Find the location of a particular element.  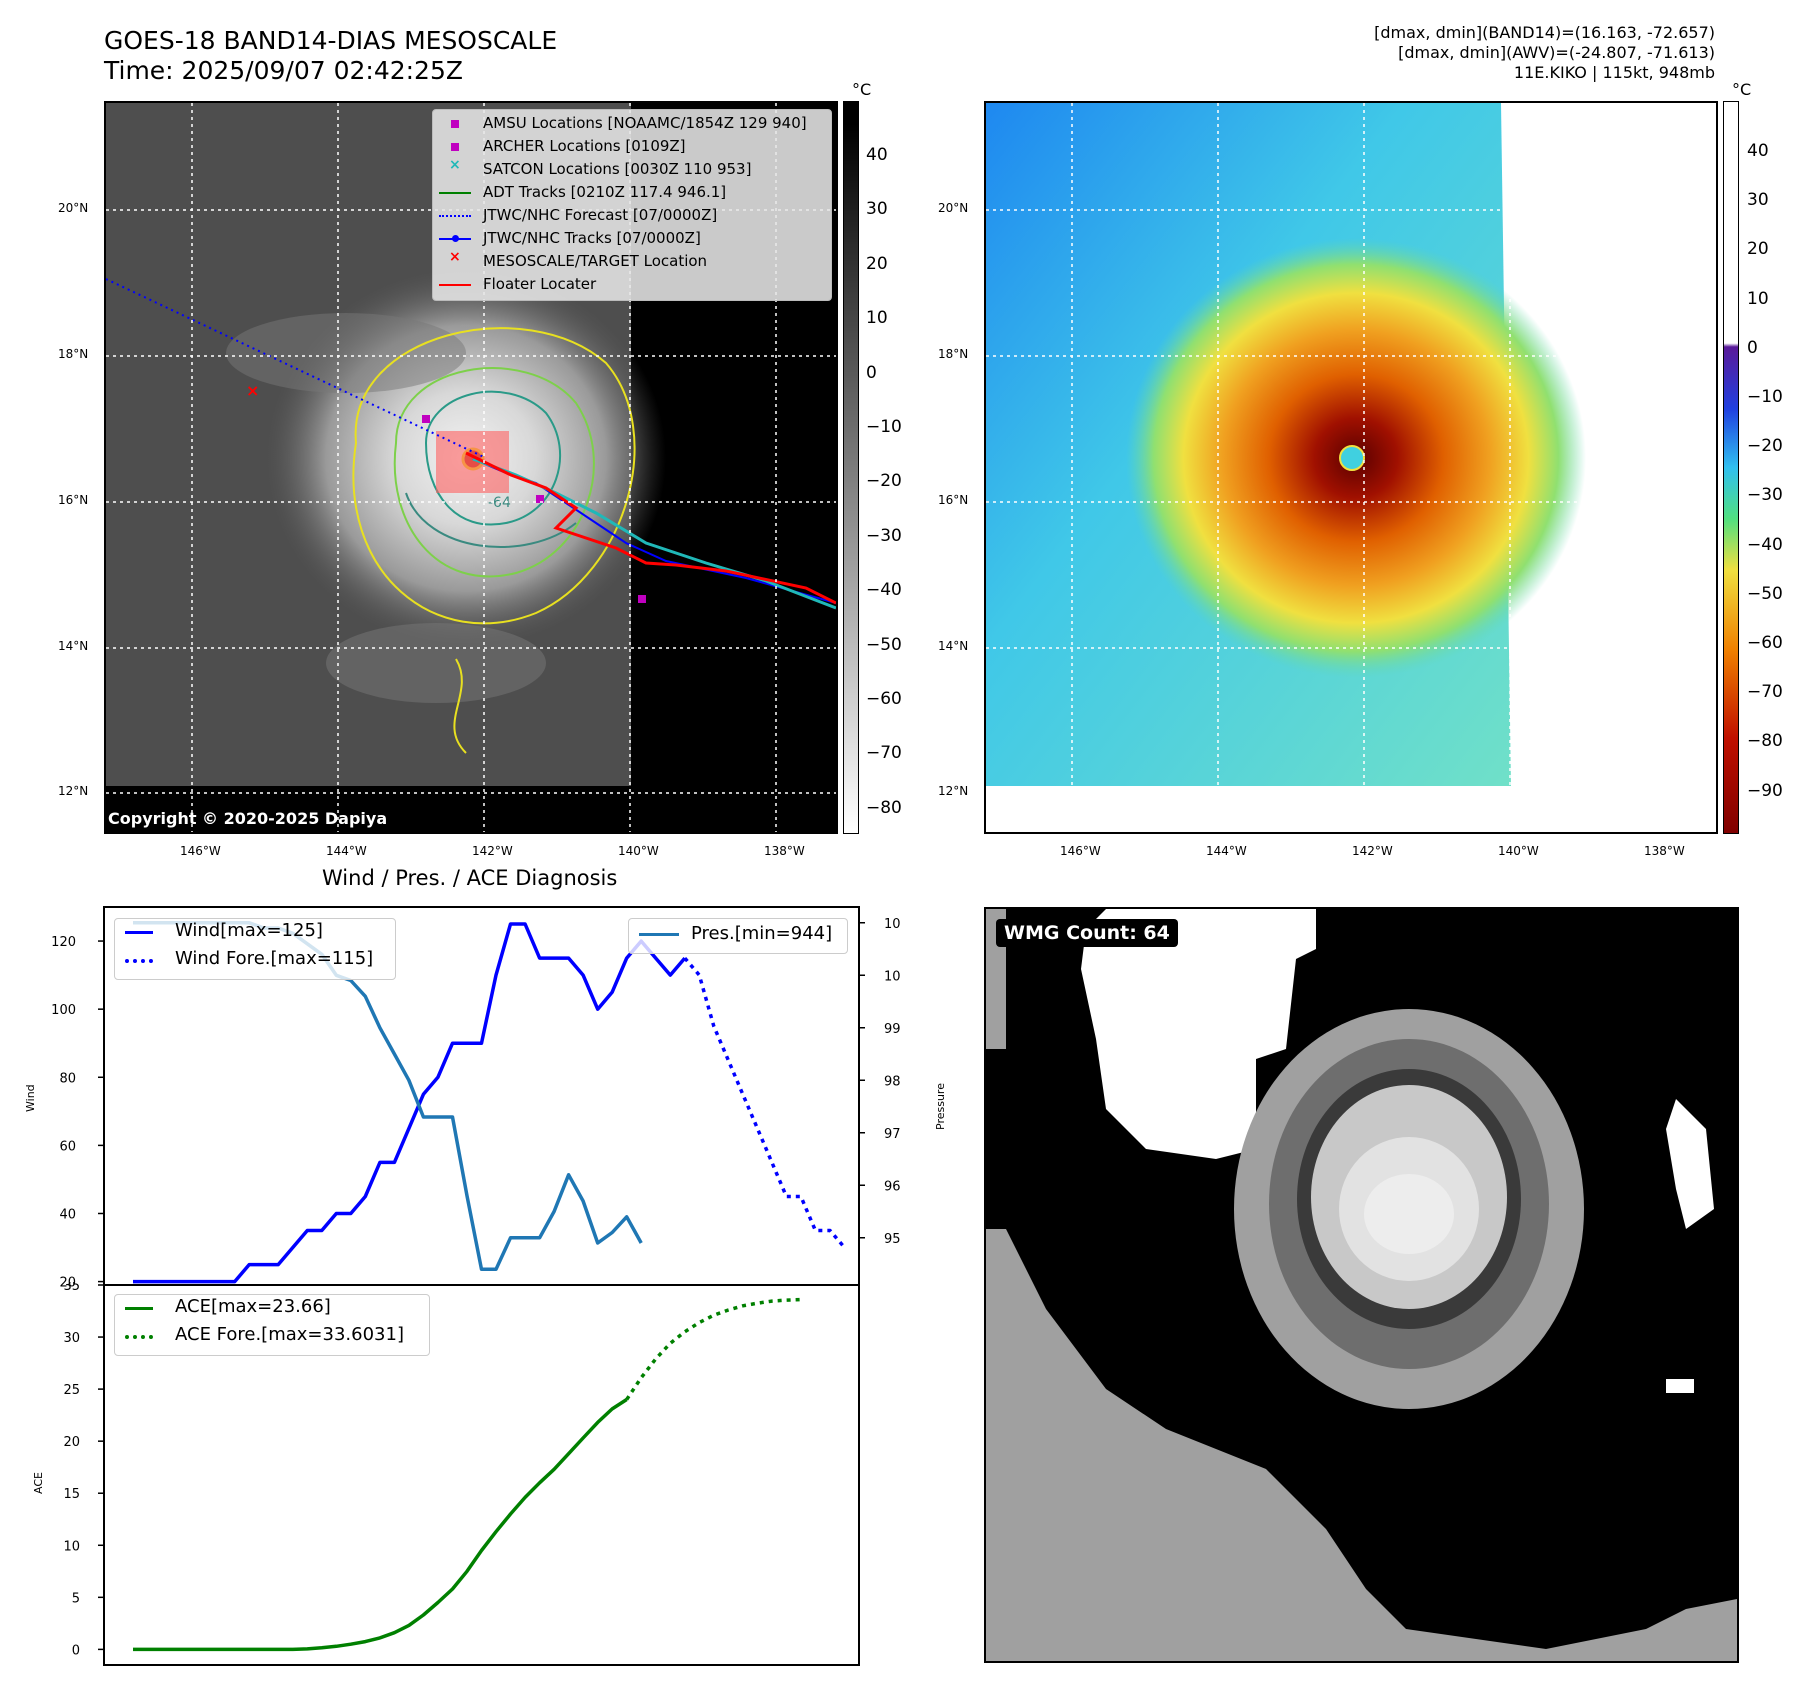

mesoscale-box is located at coordinates (472, 462).